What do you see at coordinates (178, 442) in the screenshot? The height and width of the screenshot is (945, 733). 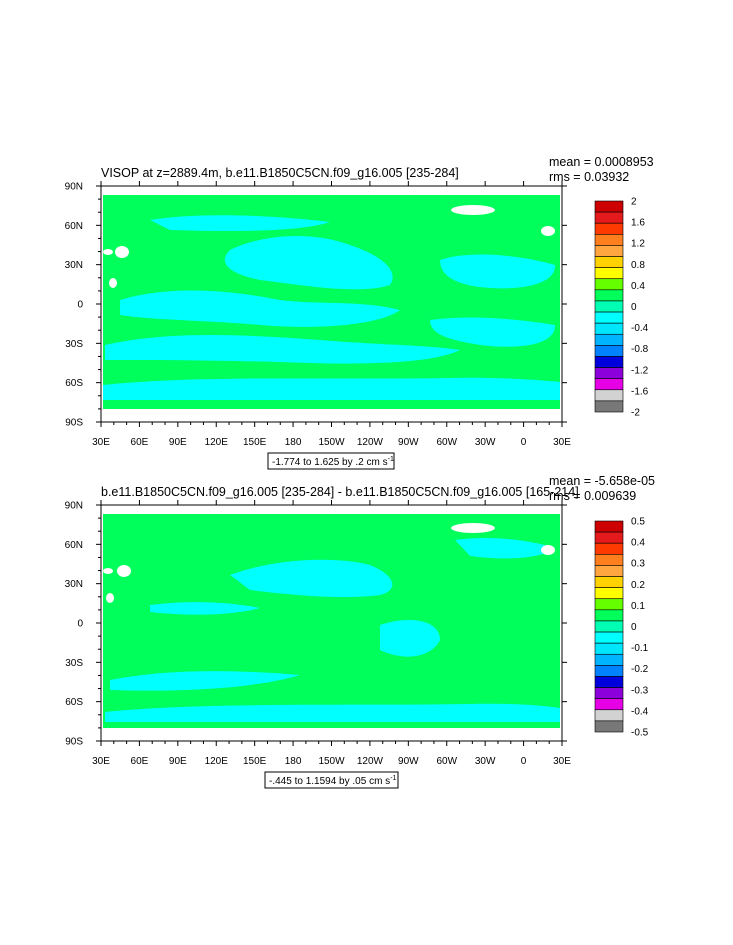 I see `x-tick-label: 90E` at bounding box center [178, 442].